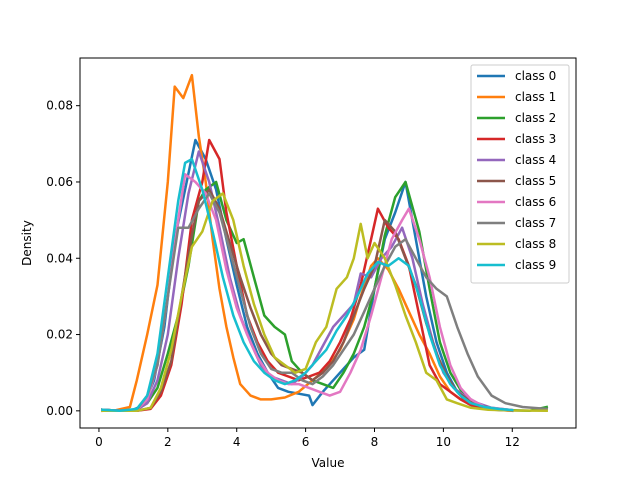  Describe the element at coordinates (237, 442) in the screenshot. I see `x-tick-label: 4` at that location.